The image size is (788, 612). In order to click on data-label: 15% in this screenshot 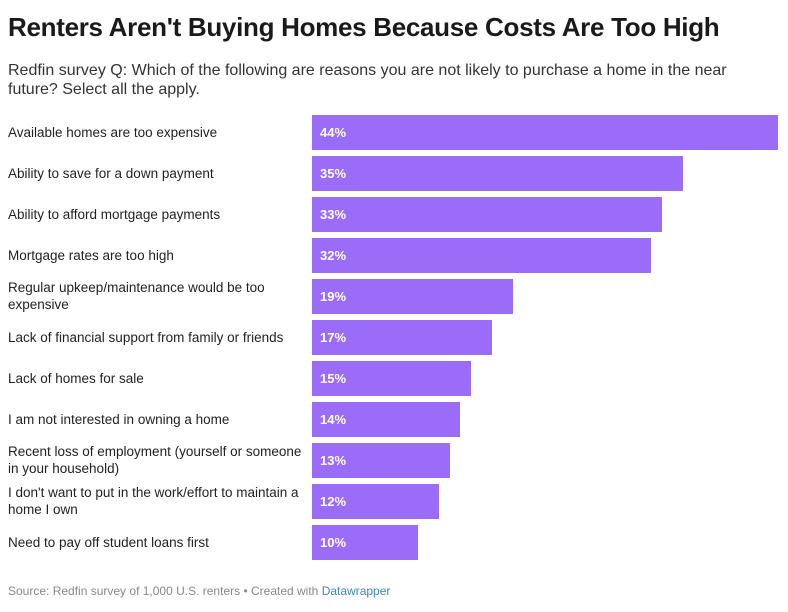, I will do `click(333, 378)`.